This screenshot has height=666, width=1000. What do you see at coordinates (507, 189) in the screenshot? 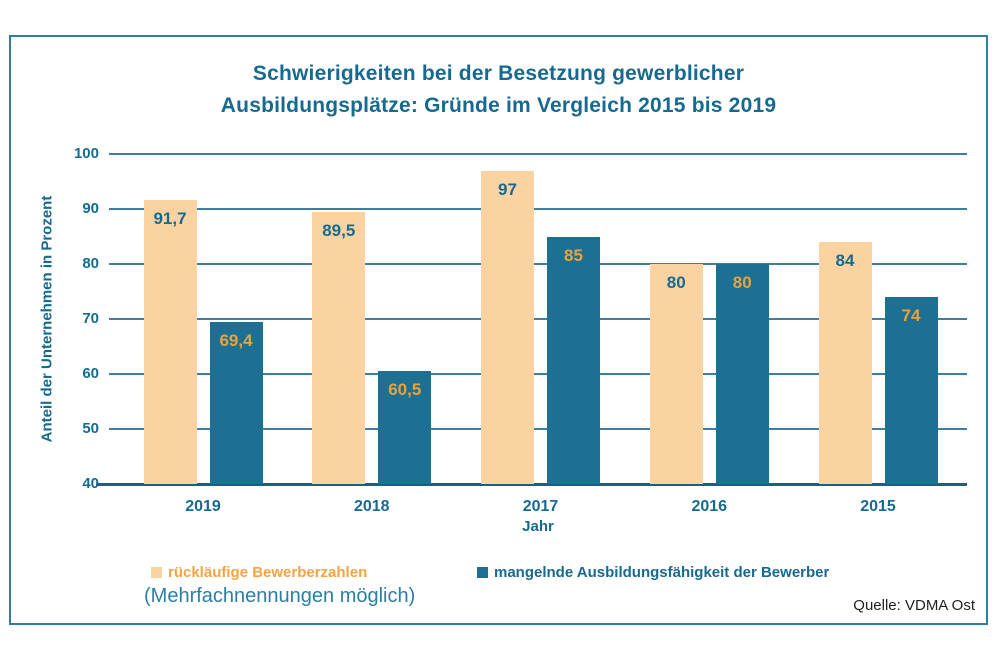
I see `bar-value-label: 97` at bounding box center [507, 189].